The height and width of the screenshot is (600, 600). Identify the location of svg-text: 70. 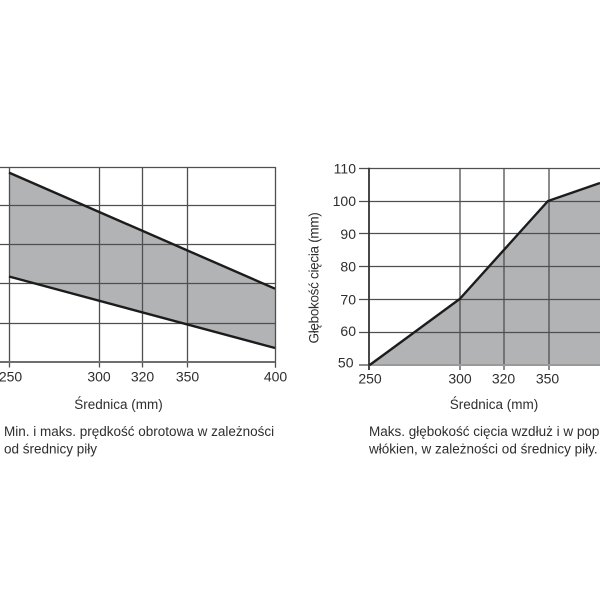
(348, 299).